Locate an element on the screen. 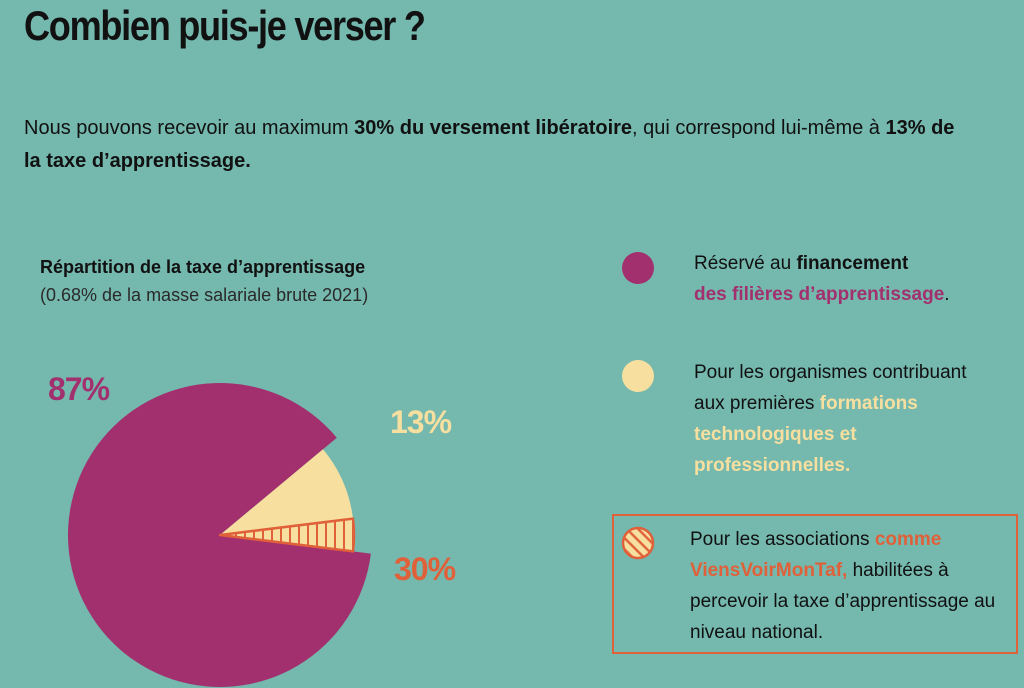 The width and height of the screenshot is (1024, 688). legend-box-associations is located at coordinates (815, 584).